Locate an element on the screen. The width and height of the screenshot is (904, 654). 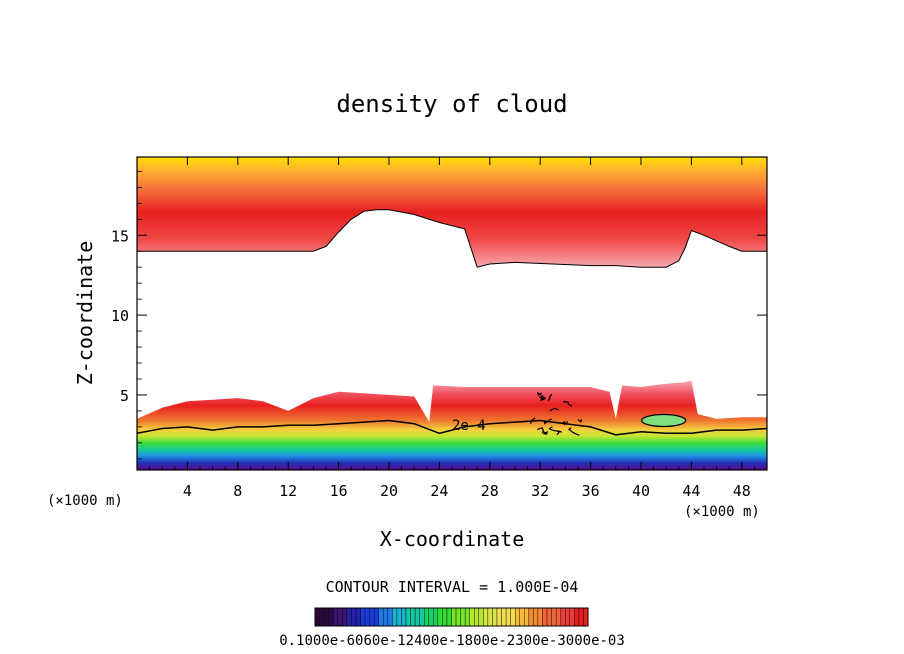
x-tick-label: 16 is located at coordinates (339, 491).